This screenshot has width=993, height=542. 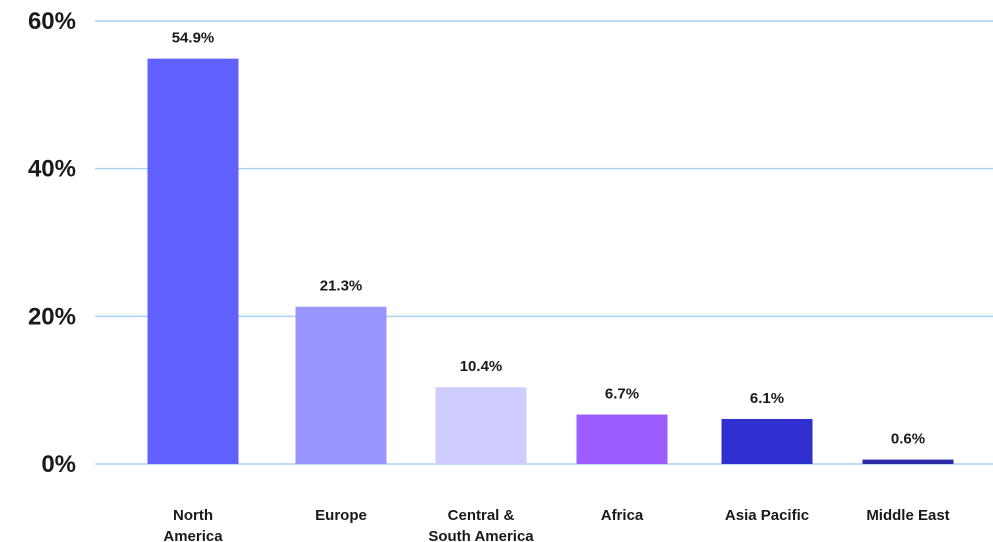 I want to click on category-label-line: Africa, so click(x=622, y=515).